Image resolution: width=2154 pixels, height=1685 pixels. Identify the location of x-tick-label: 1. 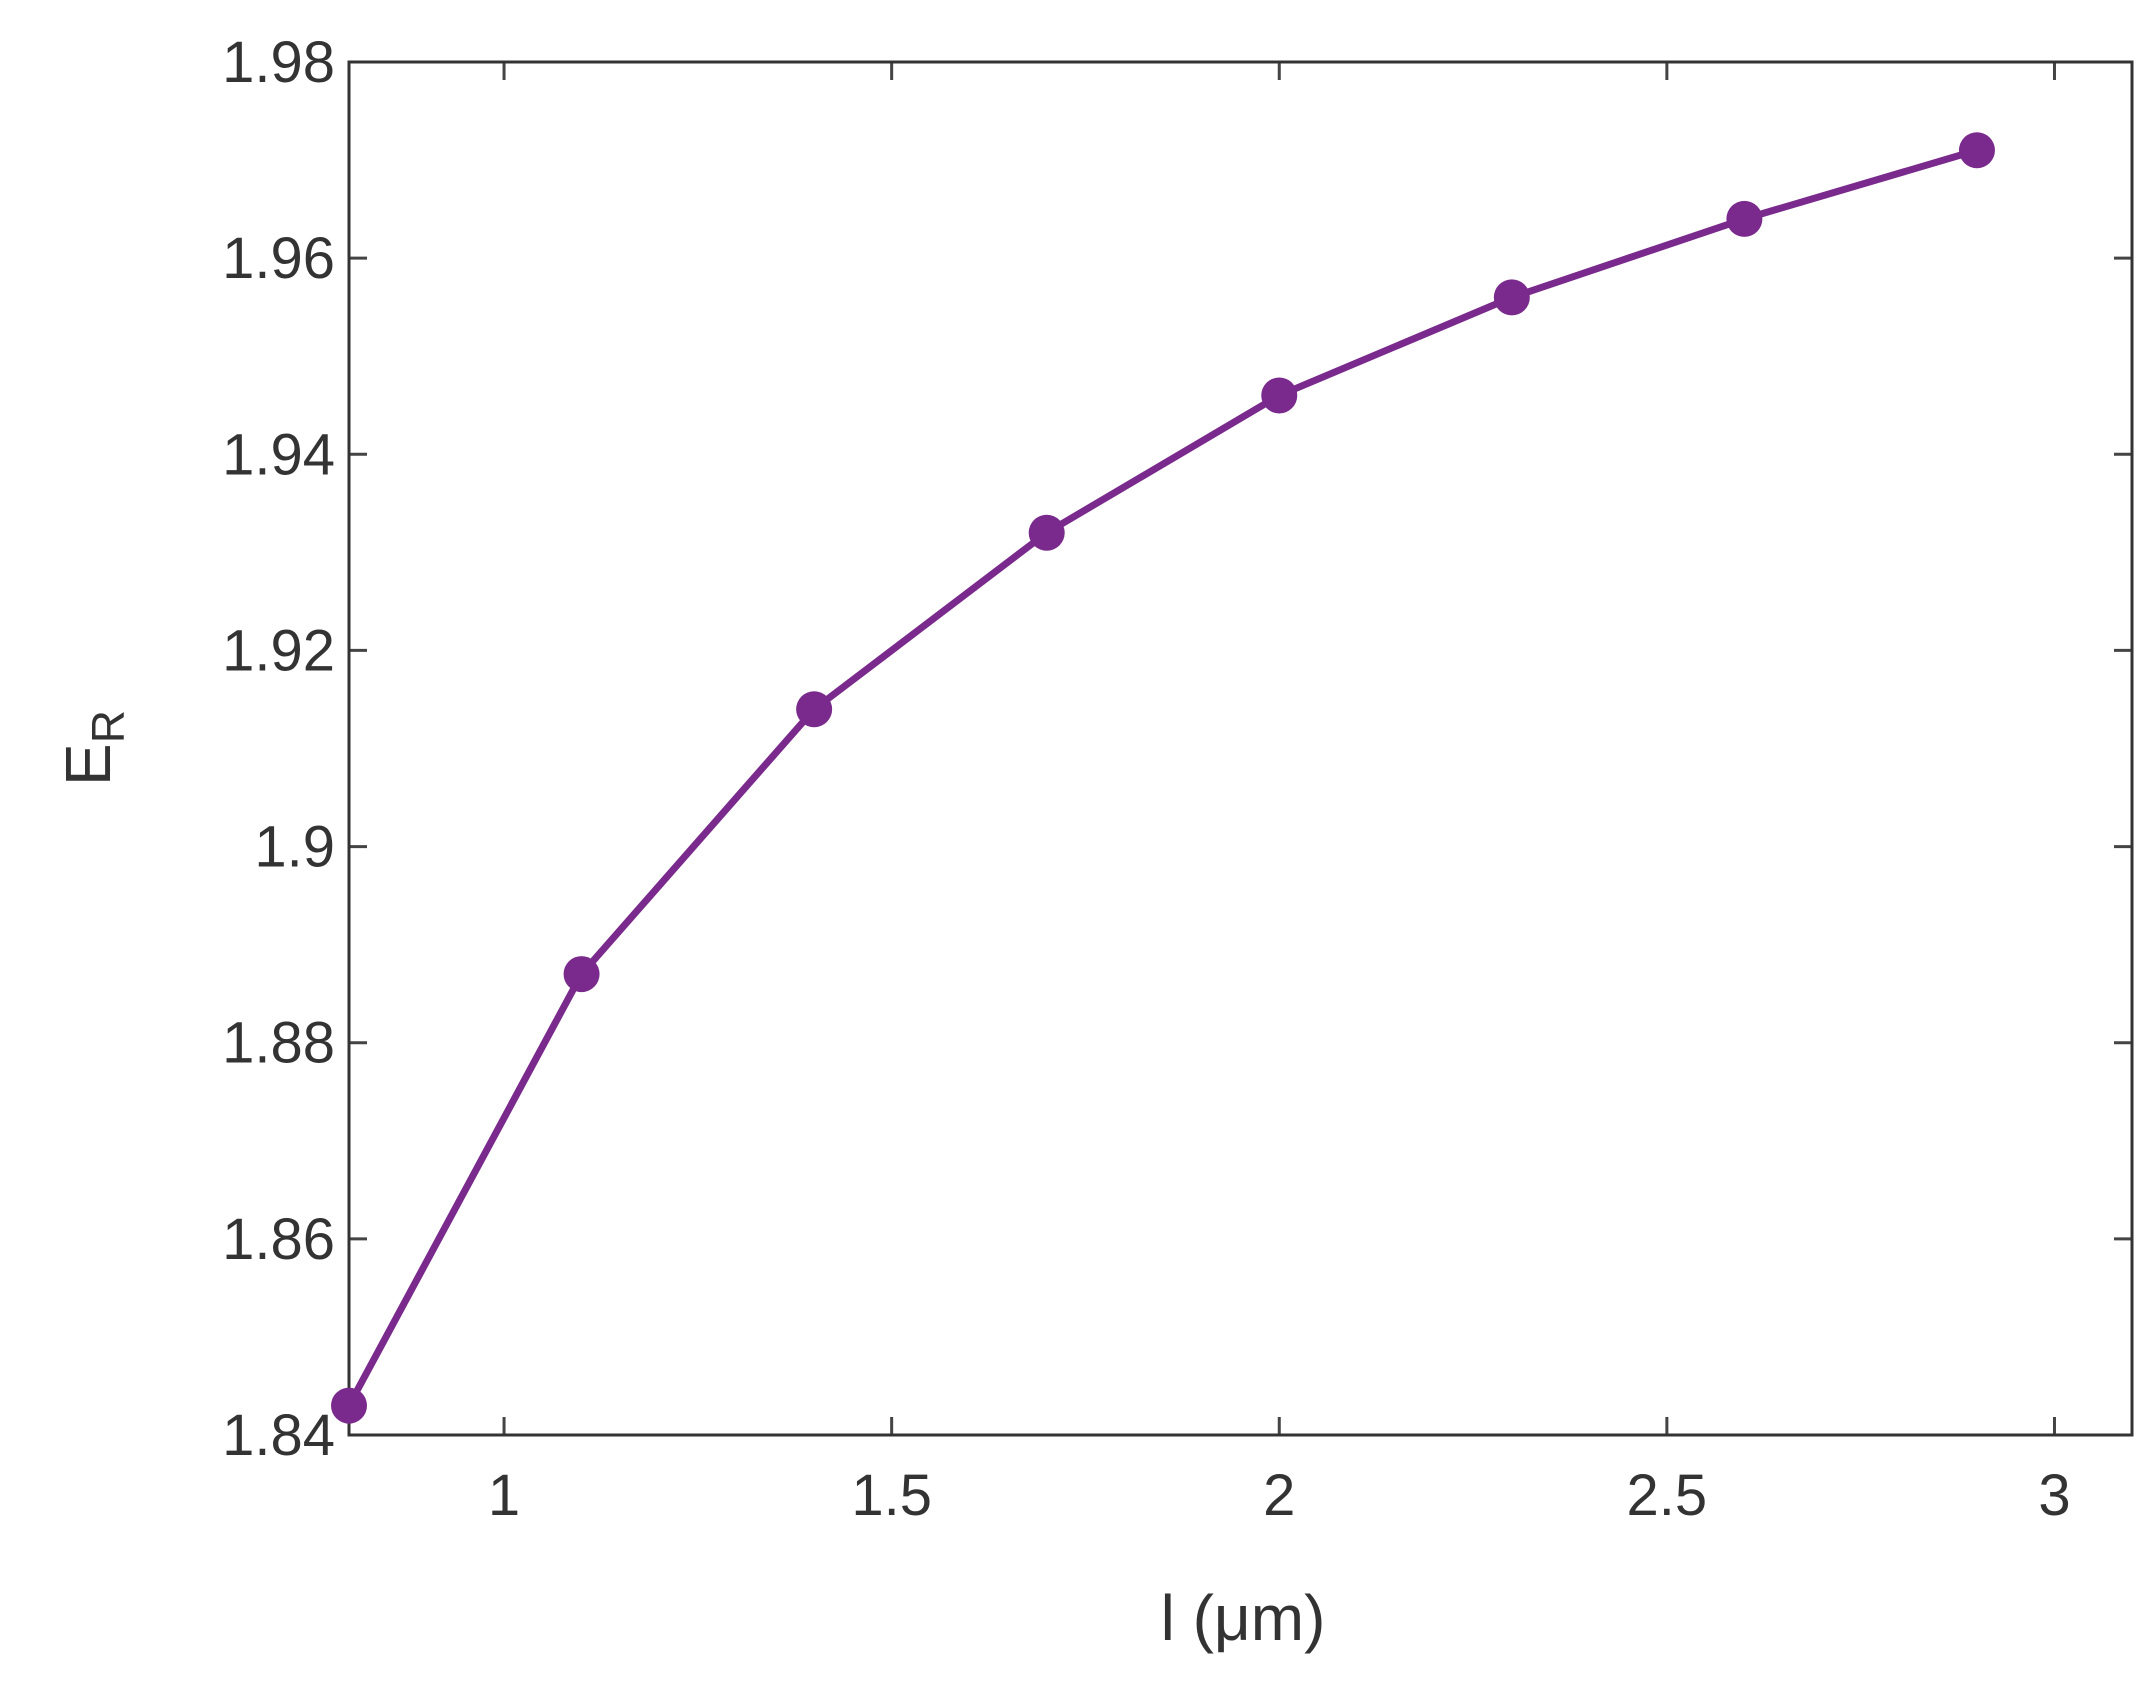
(504, 1495).